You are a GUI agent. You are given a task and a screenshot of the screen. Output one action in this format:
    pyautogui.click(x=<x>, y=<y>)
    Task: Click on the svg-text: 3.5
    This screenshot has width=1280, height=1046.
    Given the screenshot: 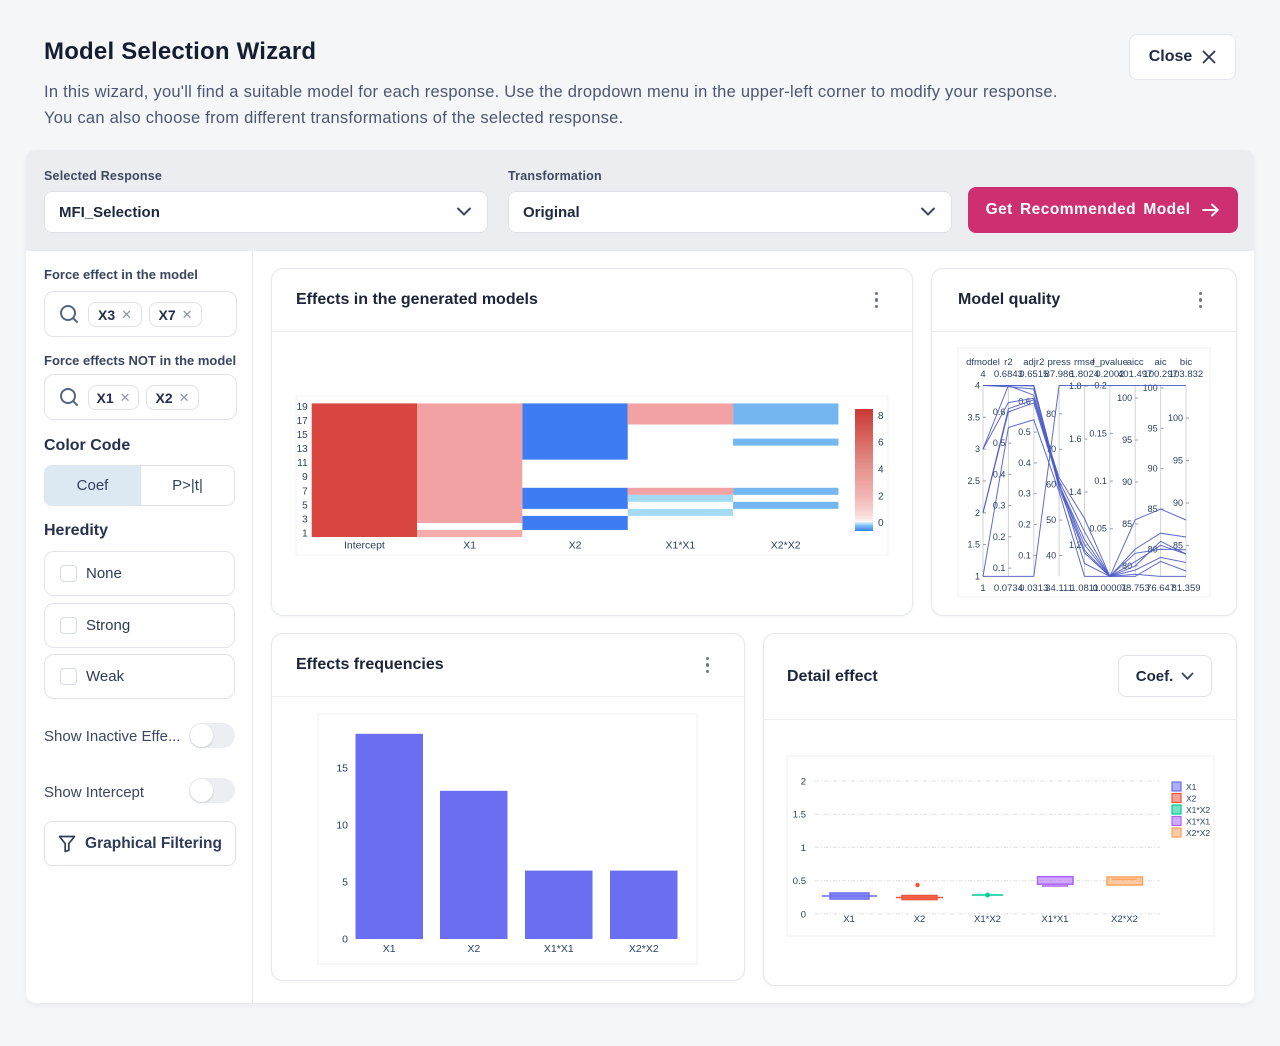 What is the action you would take?
    pyautogui.click(x=973, y=417)
    